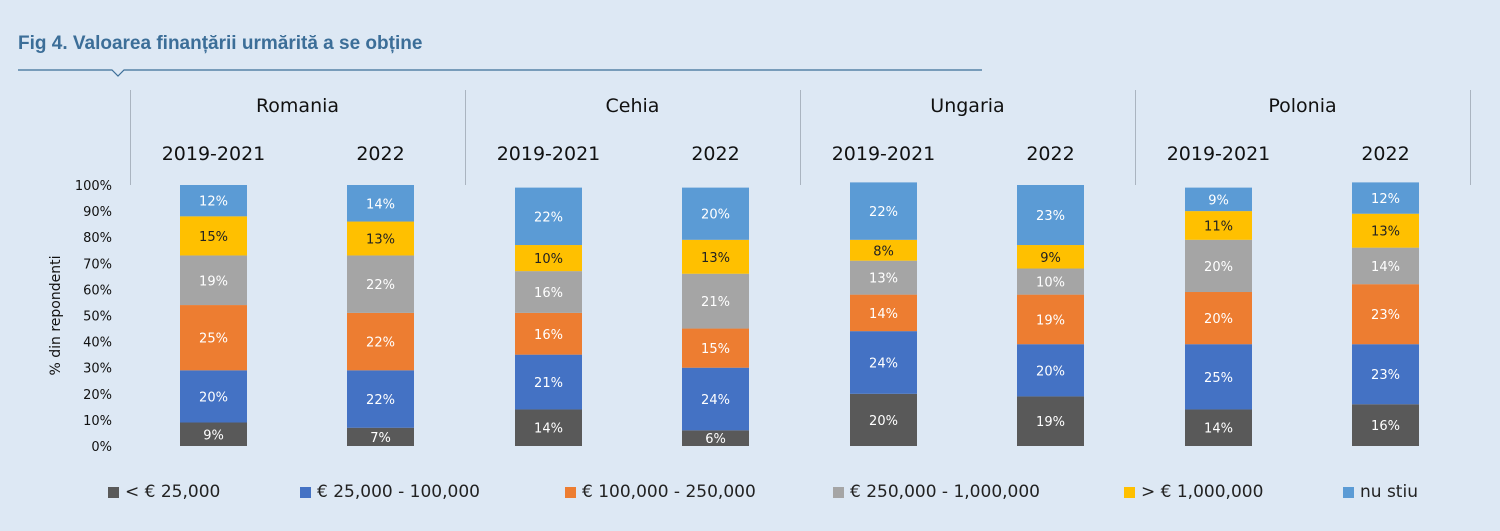 This screenshot has height=531, width=1500. What do you see at coordinates (101, 447) in the screenshot?
I see `y-tick-label: 0%` at bounding box center [101, 447].